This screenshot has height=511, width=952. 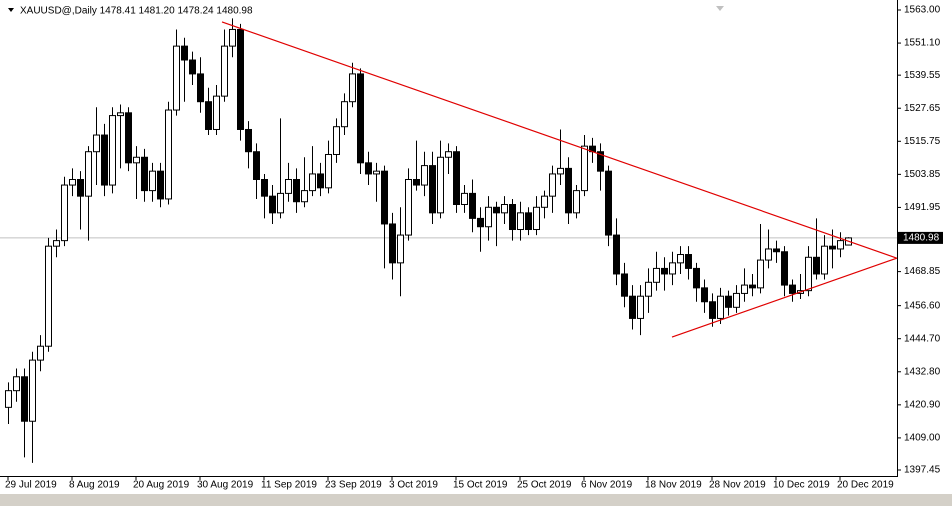 What do you see at coordinates (922, 108) in the screenshot?
I see `y-tick-label: 1527.65` at bounding box center [922, 108].